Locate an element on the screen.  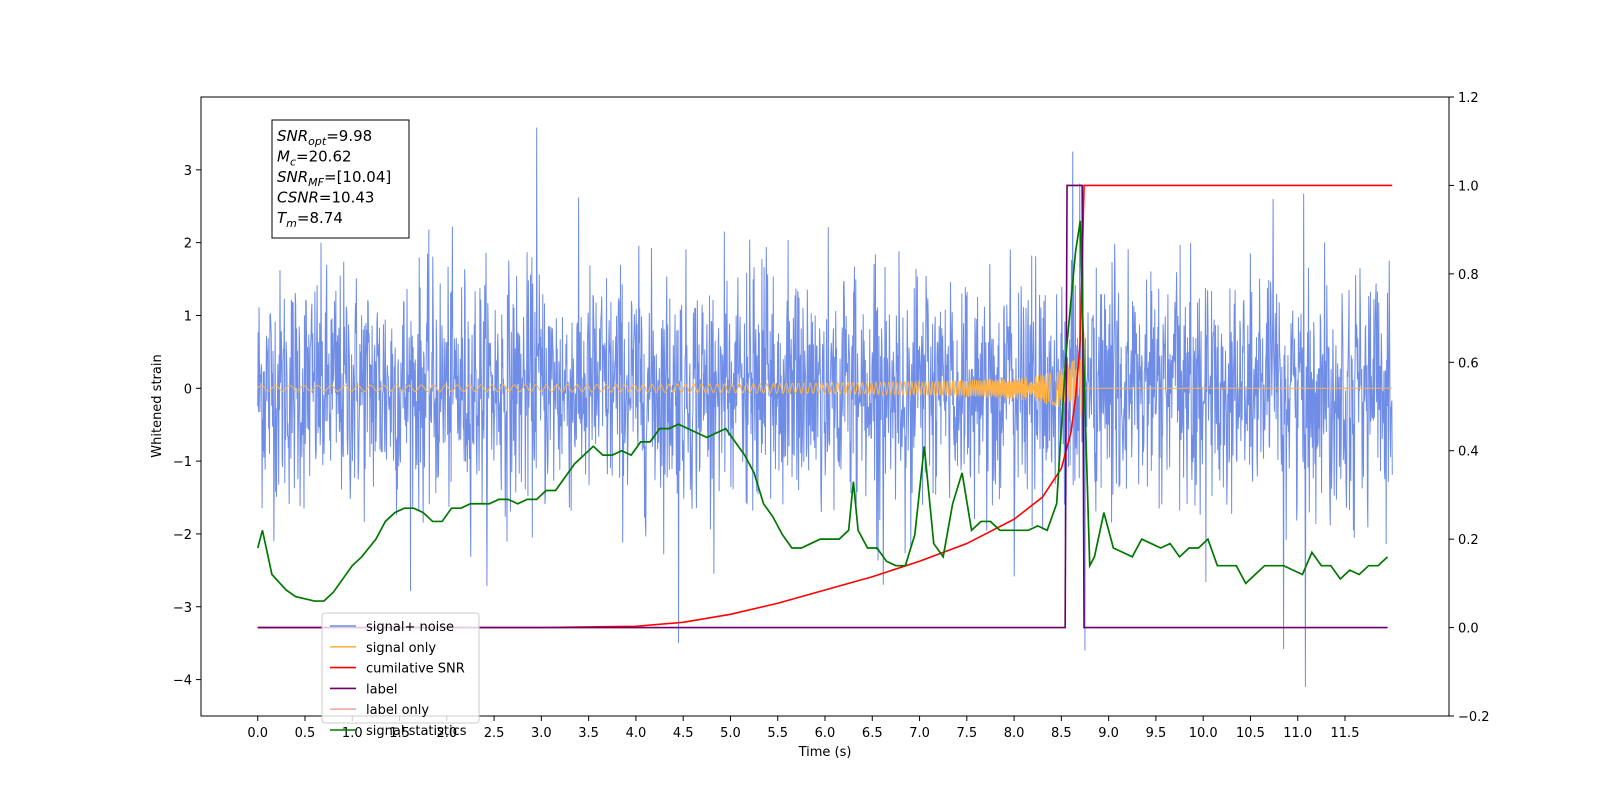
x-tick-label: 9.0 is located at coordinates (1108, 733).